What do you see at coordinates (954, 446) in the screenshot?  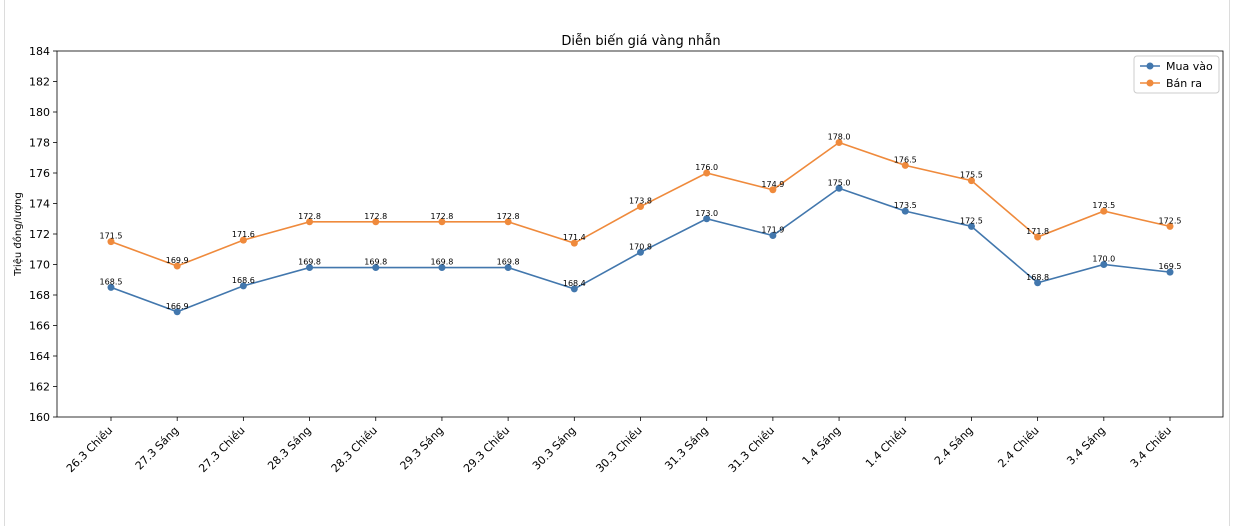 I see `x-tick-label: 2.4 Sáng` at bounding box center [954, 446].